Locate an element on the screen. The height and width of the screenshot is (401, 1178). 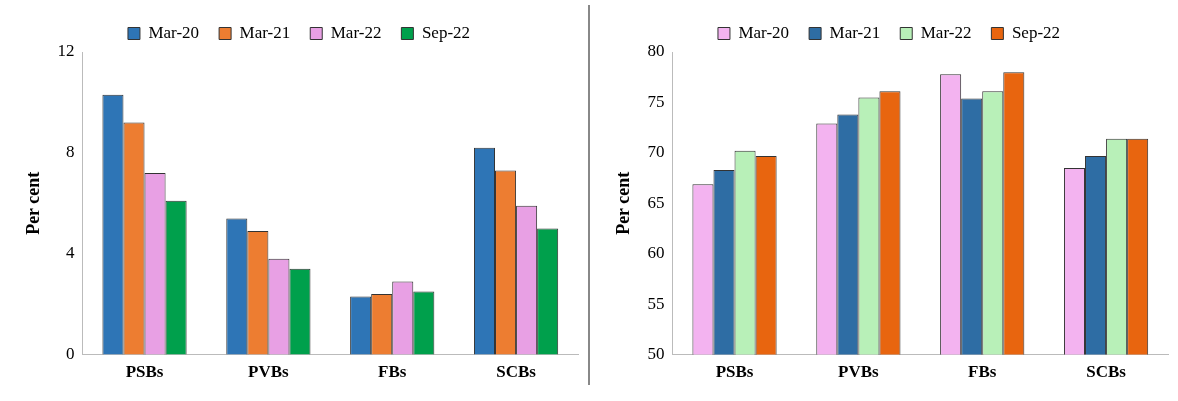
y-tick-label: 80 is located at coordinates (656, 51).